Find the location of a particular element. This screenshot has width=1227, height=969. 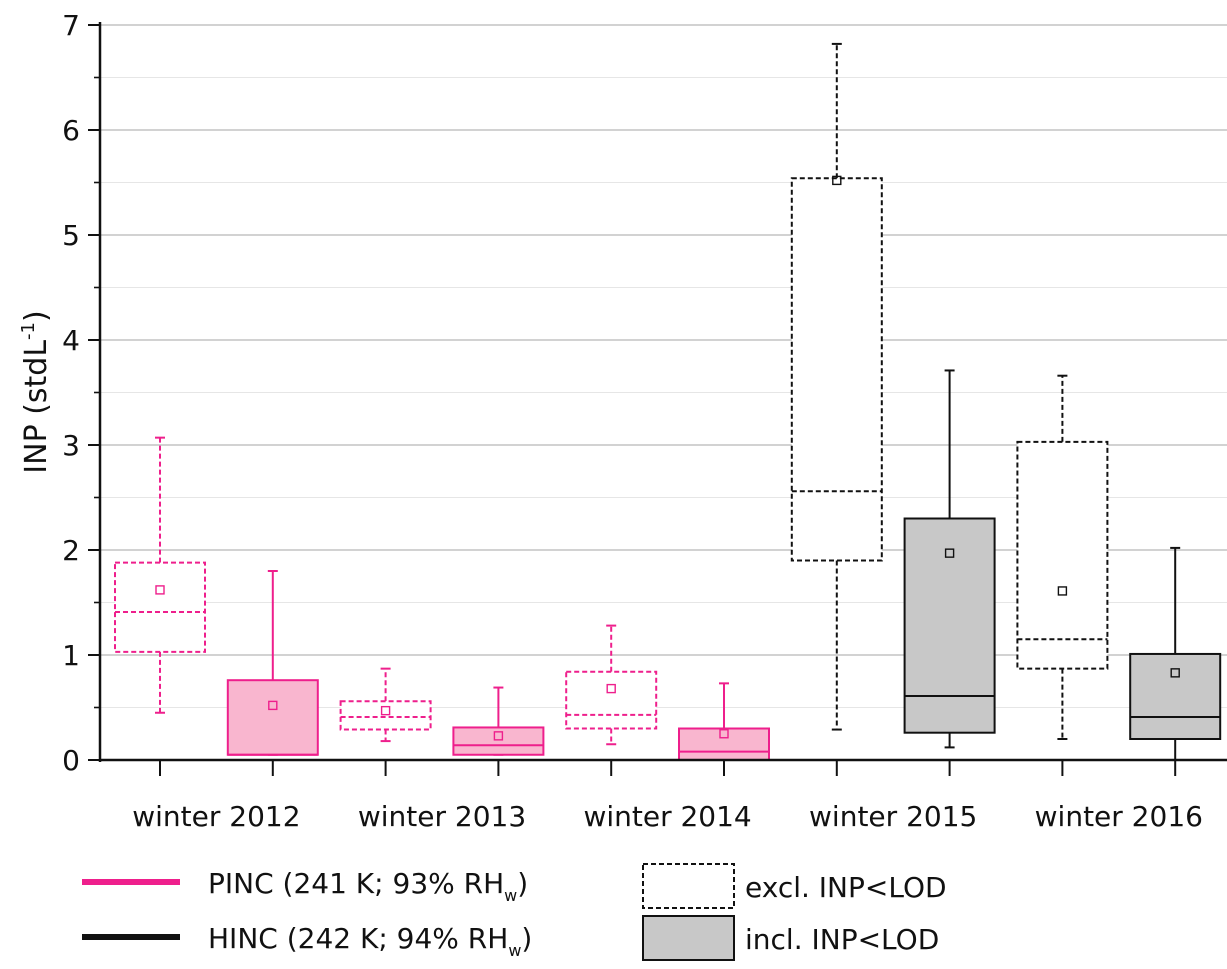

legend-pinc-main: PINC (241 K; 93% RH is located at coordinates (356, 883).